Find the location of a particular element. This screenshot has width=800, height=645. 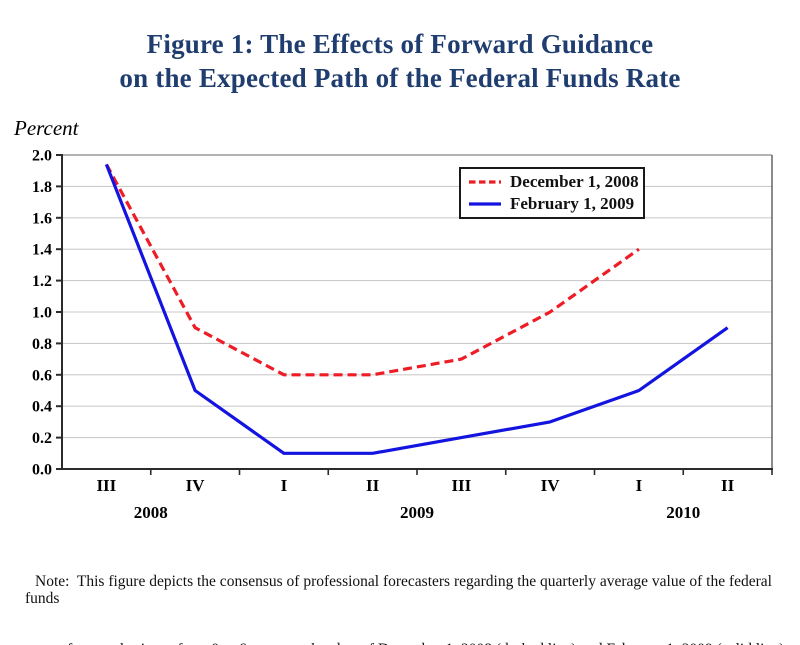

legend-label-february: February 1, 2009 is located at coordinates (572, 204).